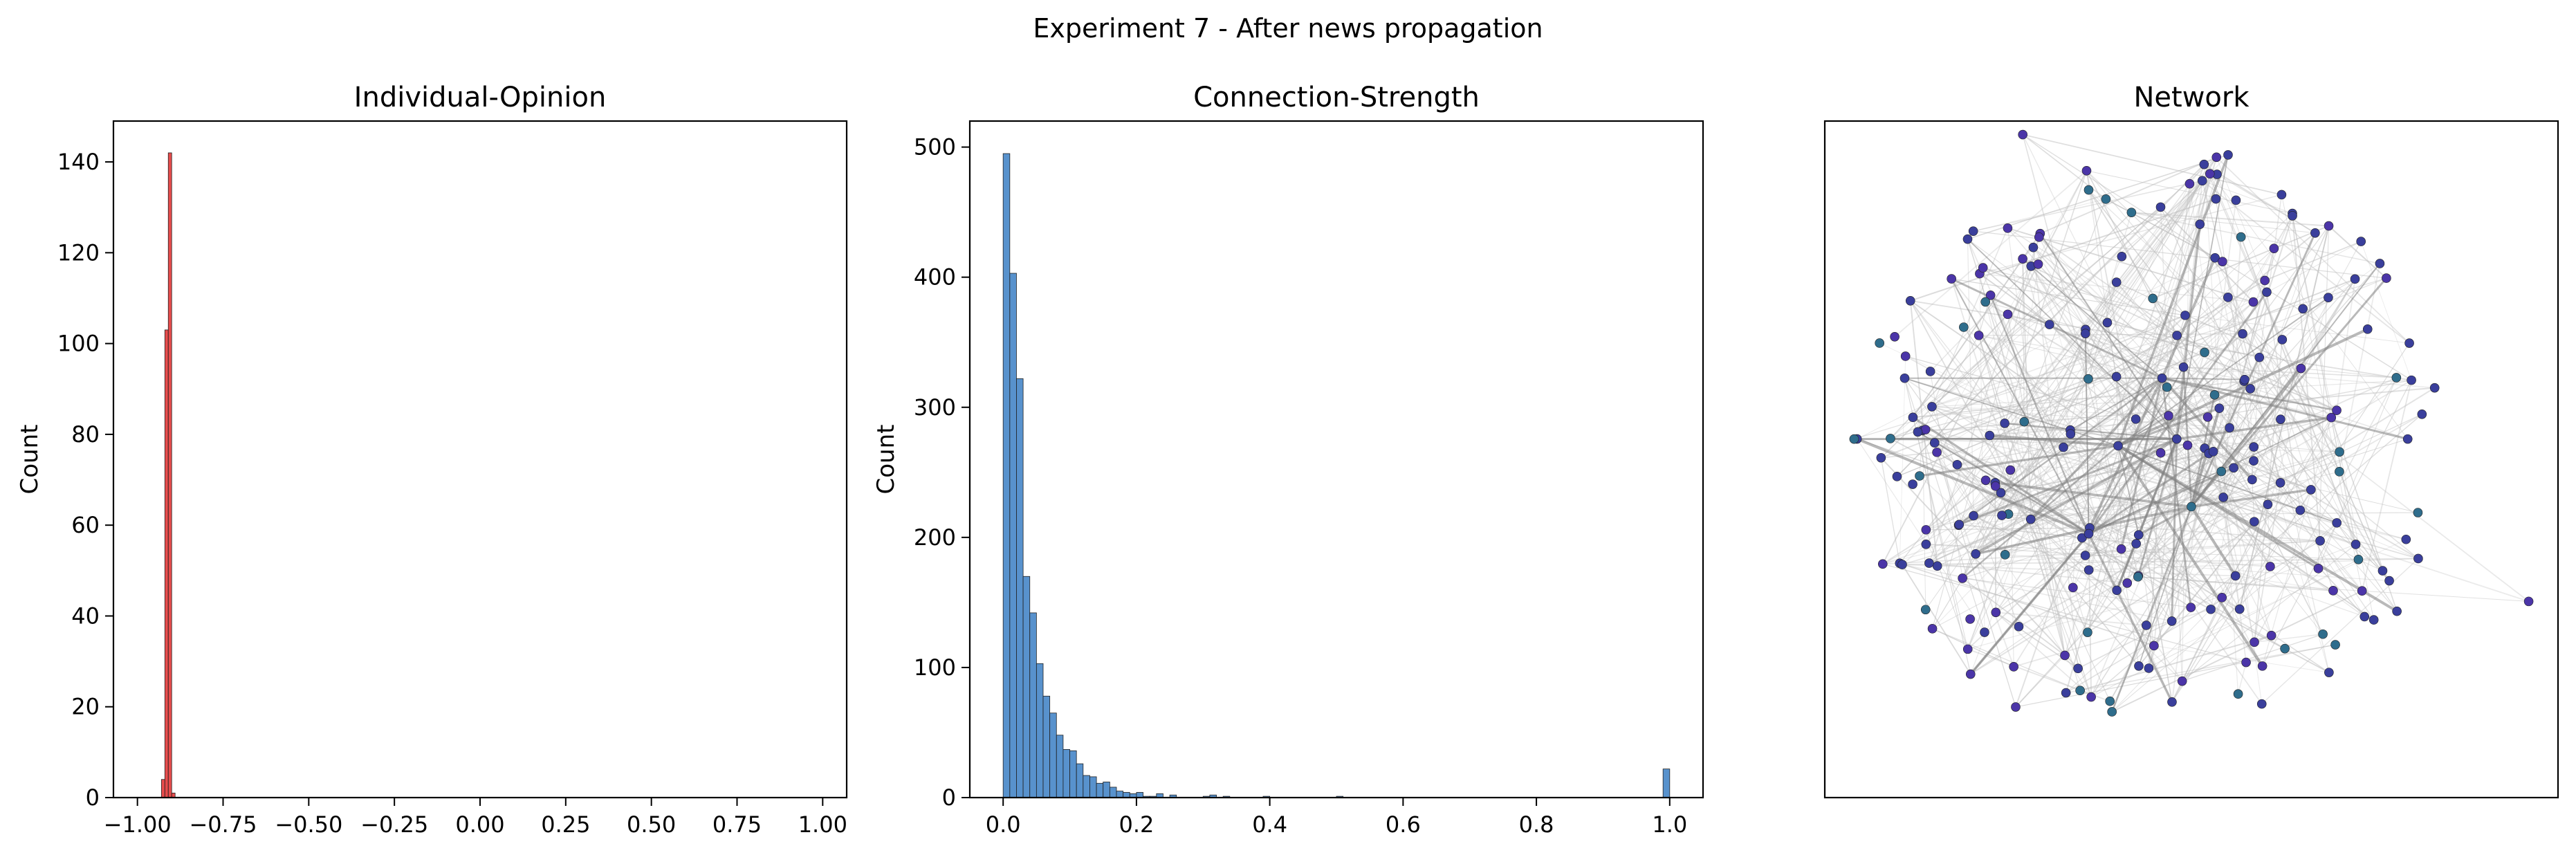  Describe the element at coordinates (935, 407) in the screenshot. I see `strength-ytick-label: 300` at that location.